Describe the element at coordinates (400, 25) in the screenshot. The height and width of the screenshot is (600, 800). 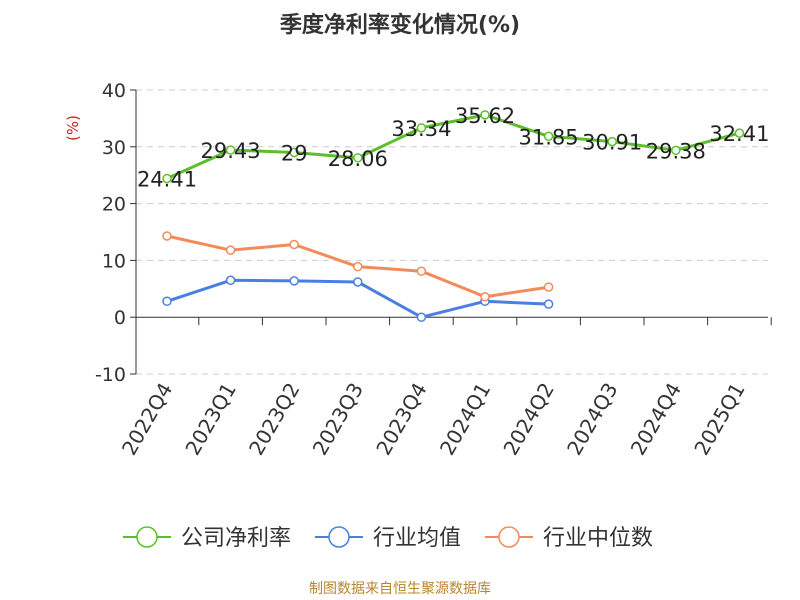
I see `chart-title: 季度净利率变化情况(%)` at that location.